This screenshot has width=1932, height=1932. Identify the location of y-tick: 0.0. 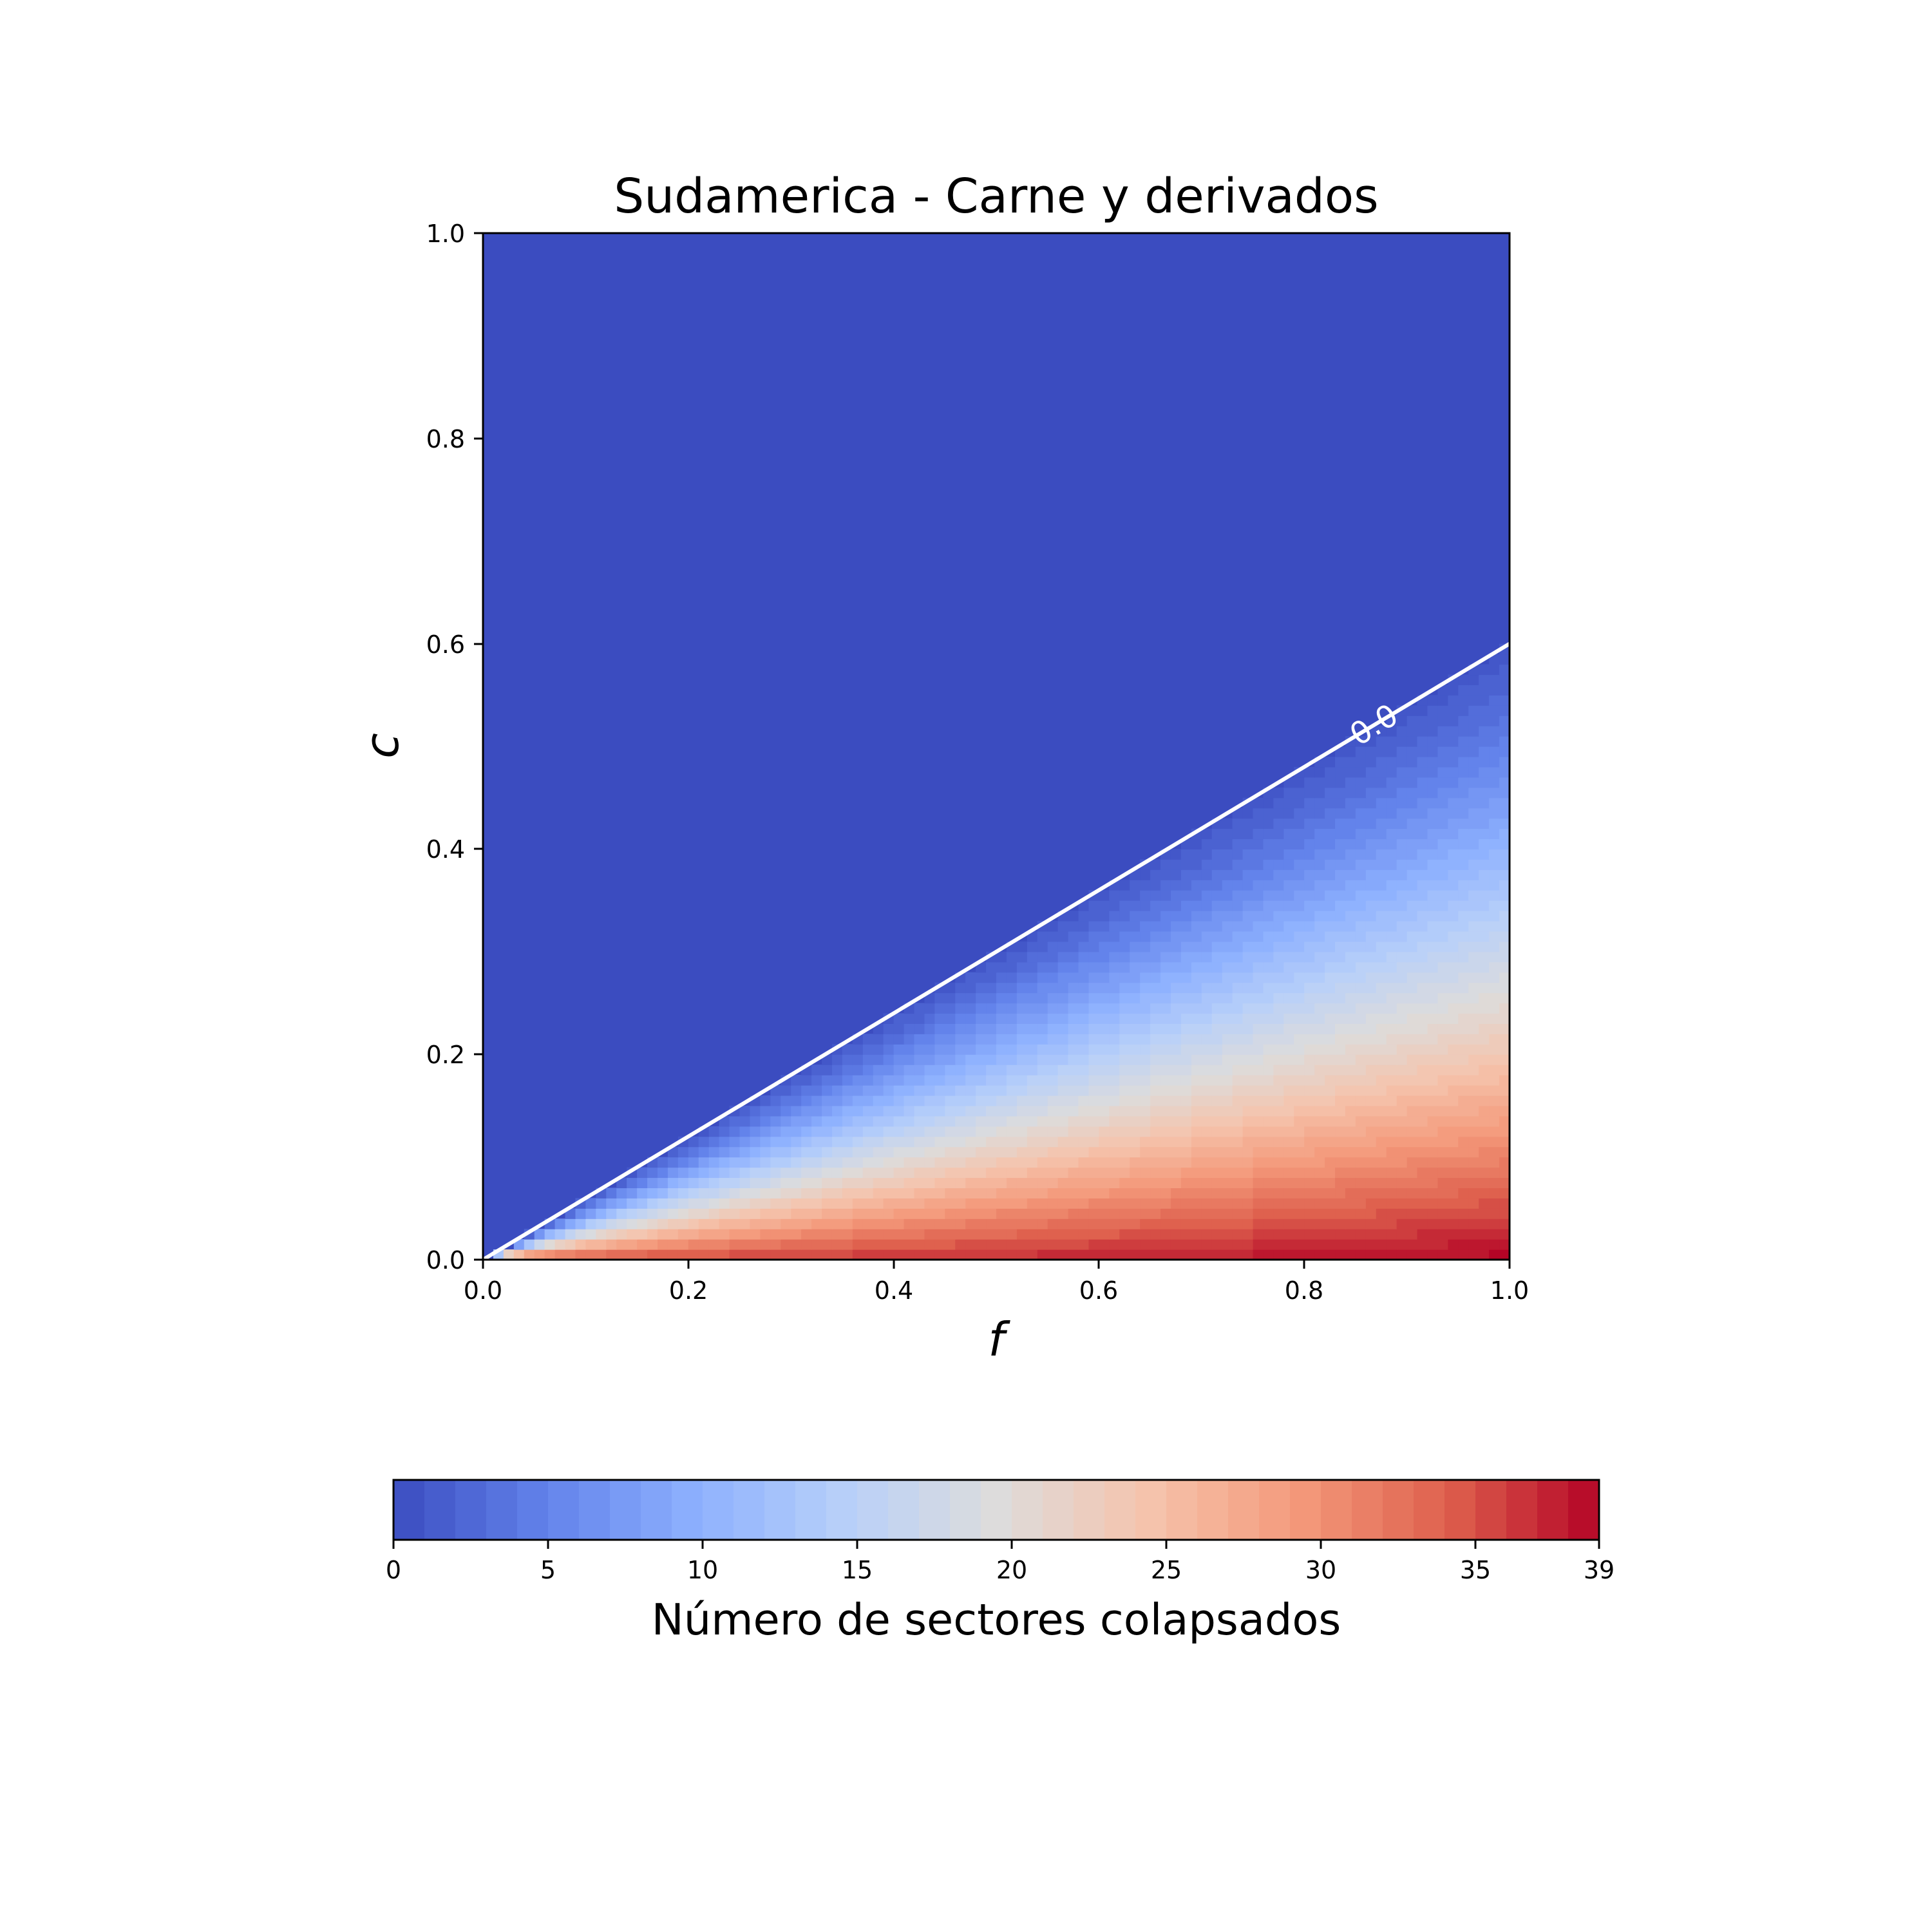
(454, 1260).